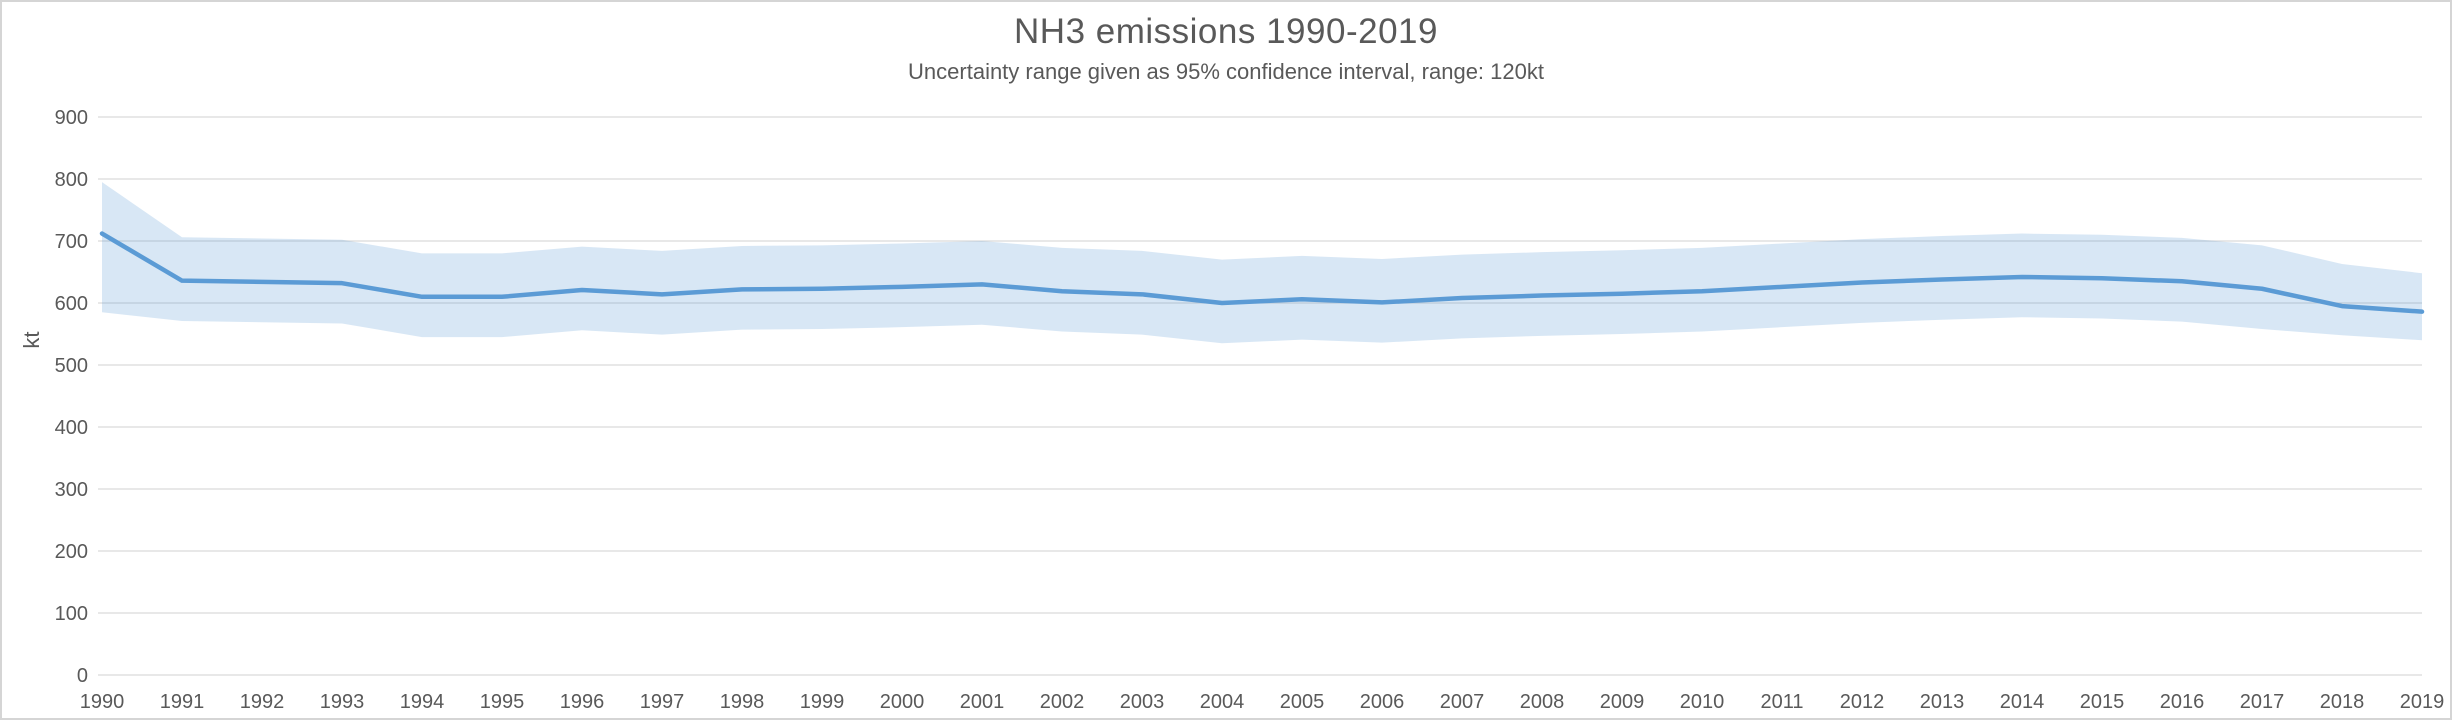 This screenshot has height=720, width=2452. Describe the element at coordinates (1226, 31) in the screenshot. I see `chart-title: NH3 emissions 1990-2019` at that location.